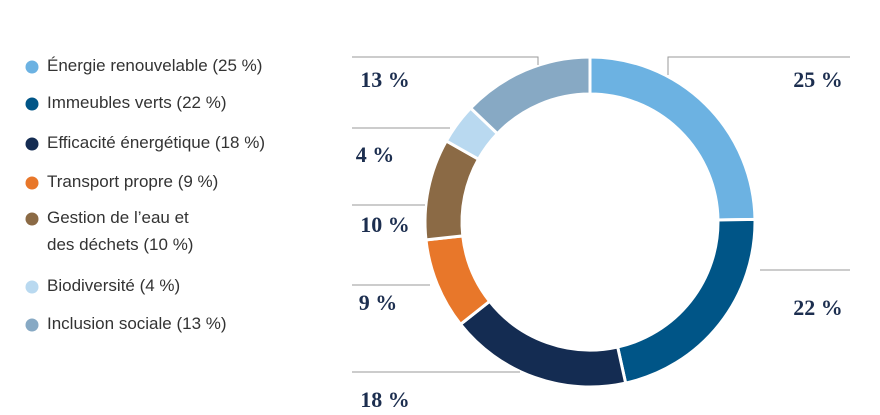 This screenshot has width=880, height=415. I want to click on legend-line: Gestion de l’eau et, so click(118, 217).